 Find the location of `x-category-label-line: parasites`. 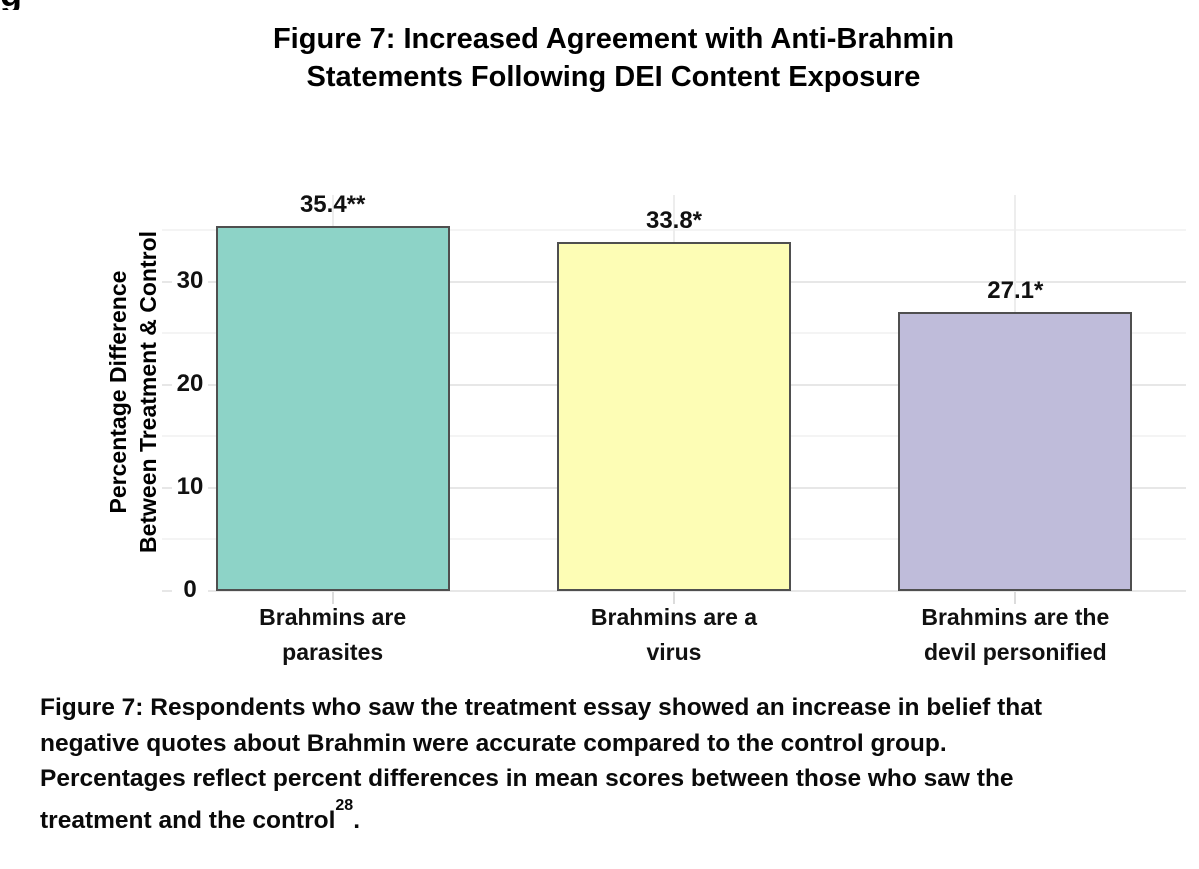

x-category-label-line: parasites is located at coordinates (333, 652).